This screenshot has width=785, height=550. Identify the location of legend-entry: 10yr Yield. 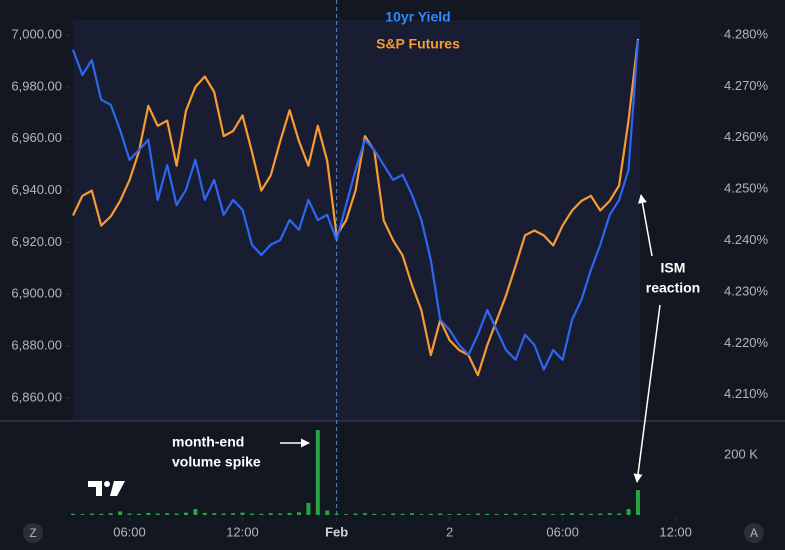
(417, 17).